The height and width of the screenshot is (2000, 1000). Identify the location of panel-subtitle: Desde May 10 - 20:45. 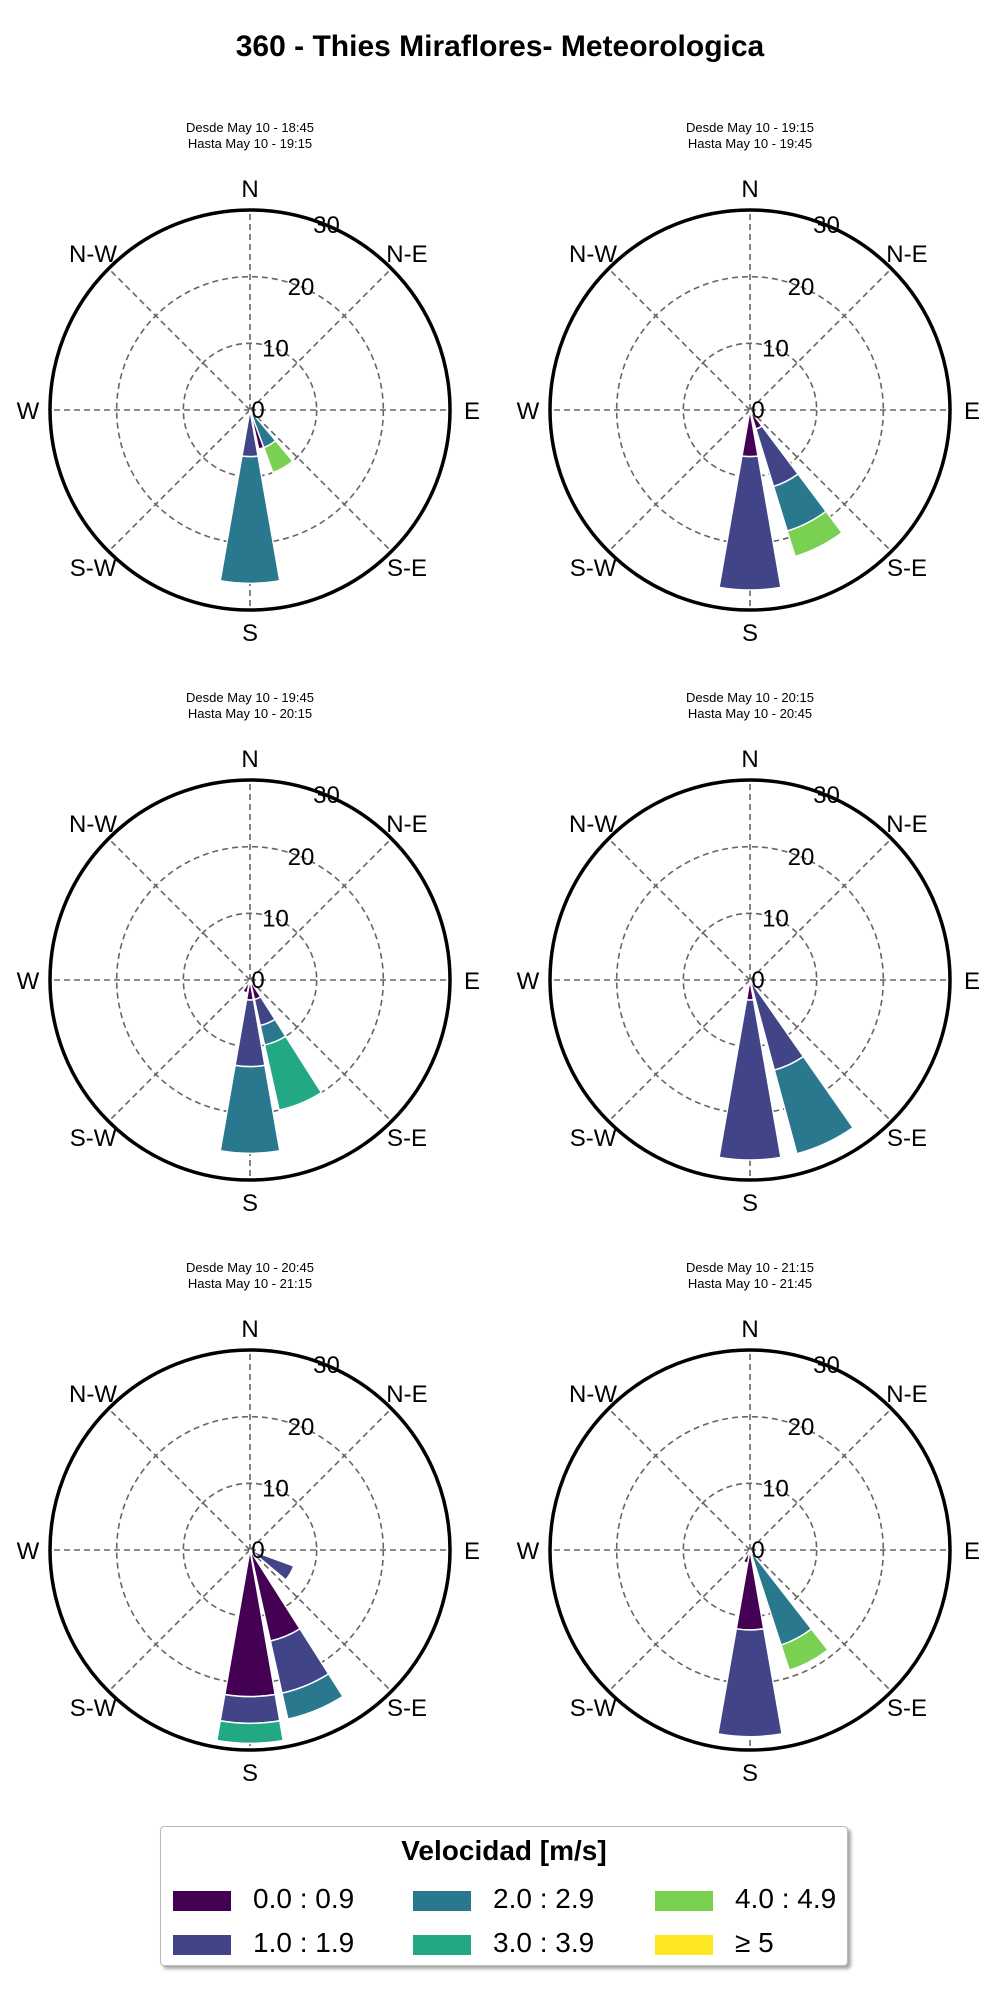
(250, 1267).